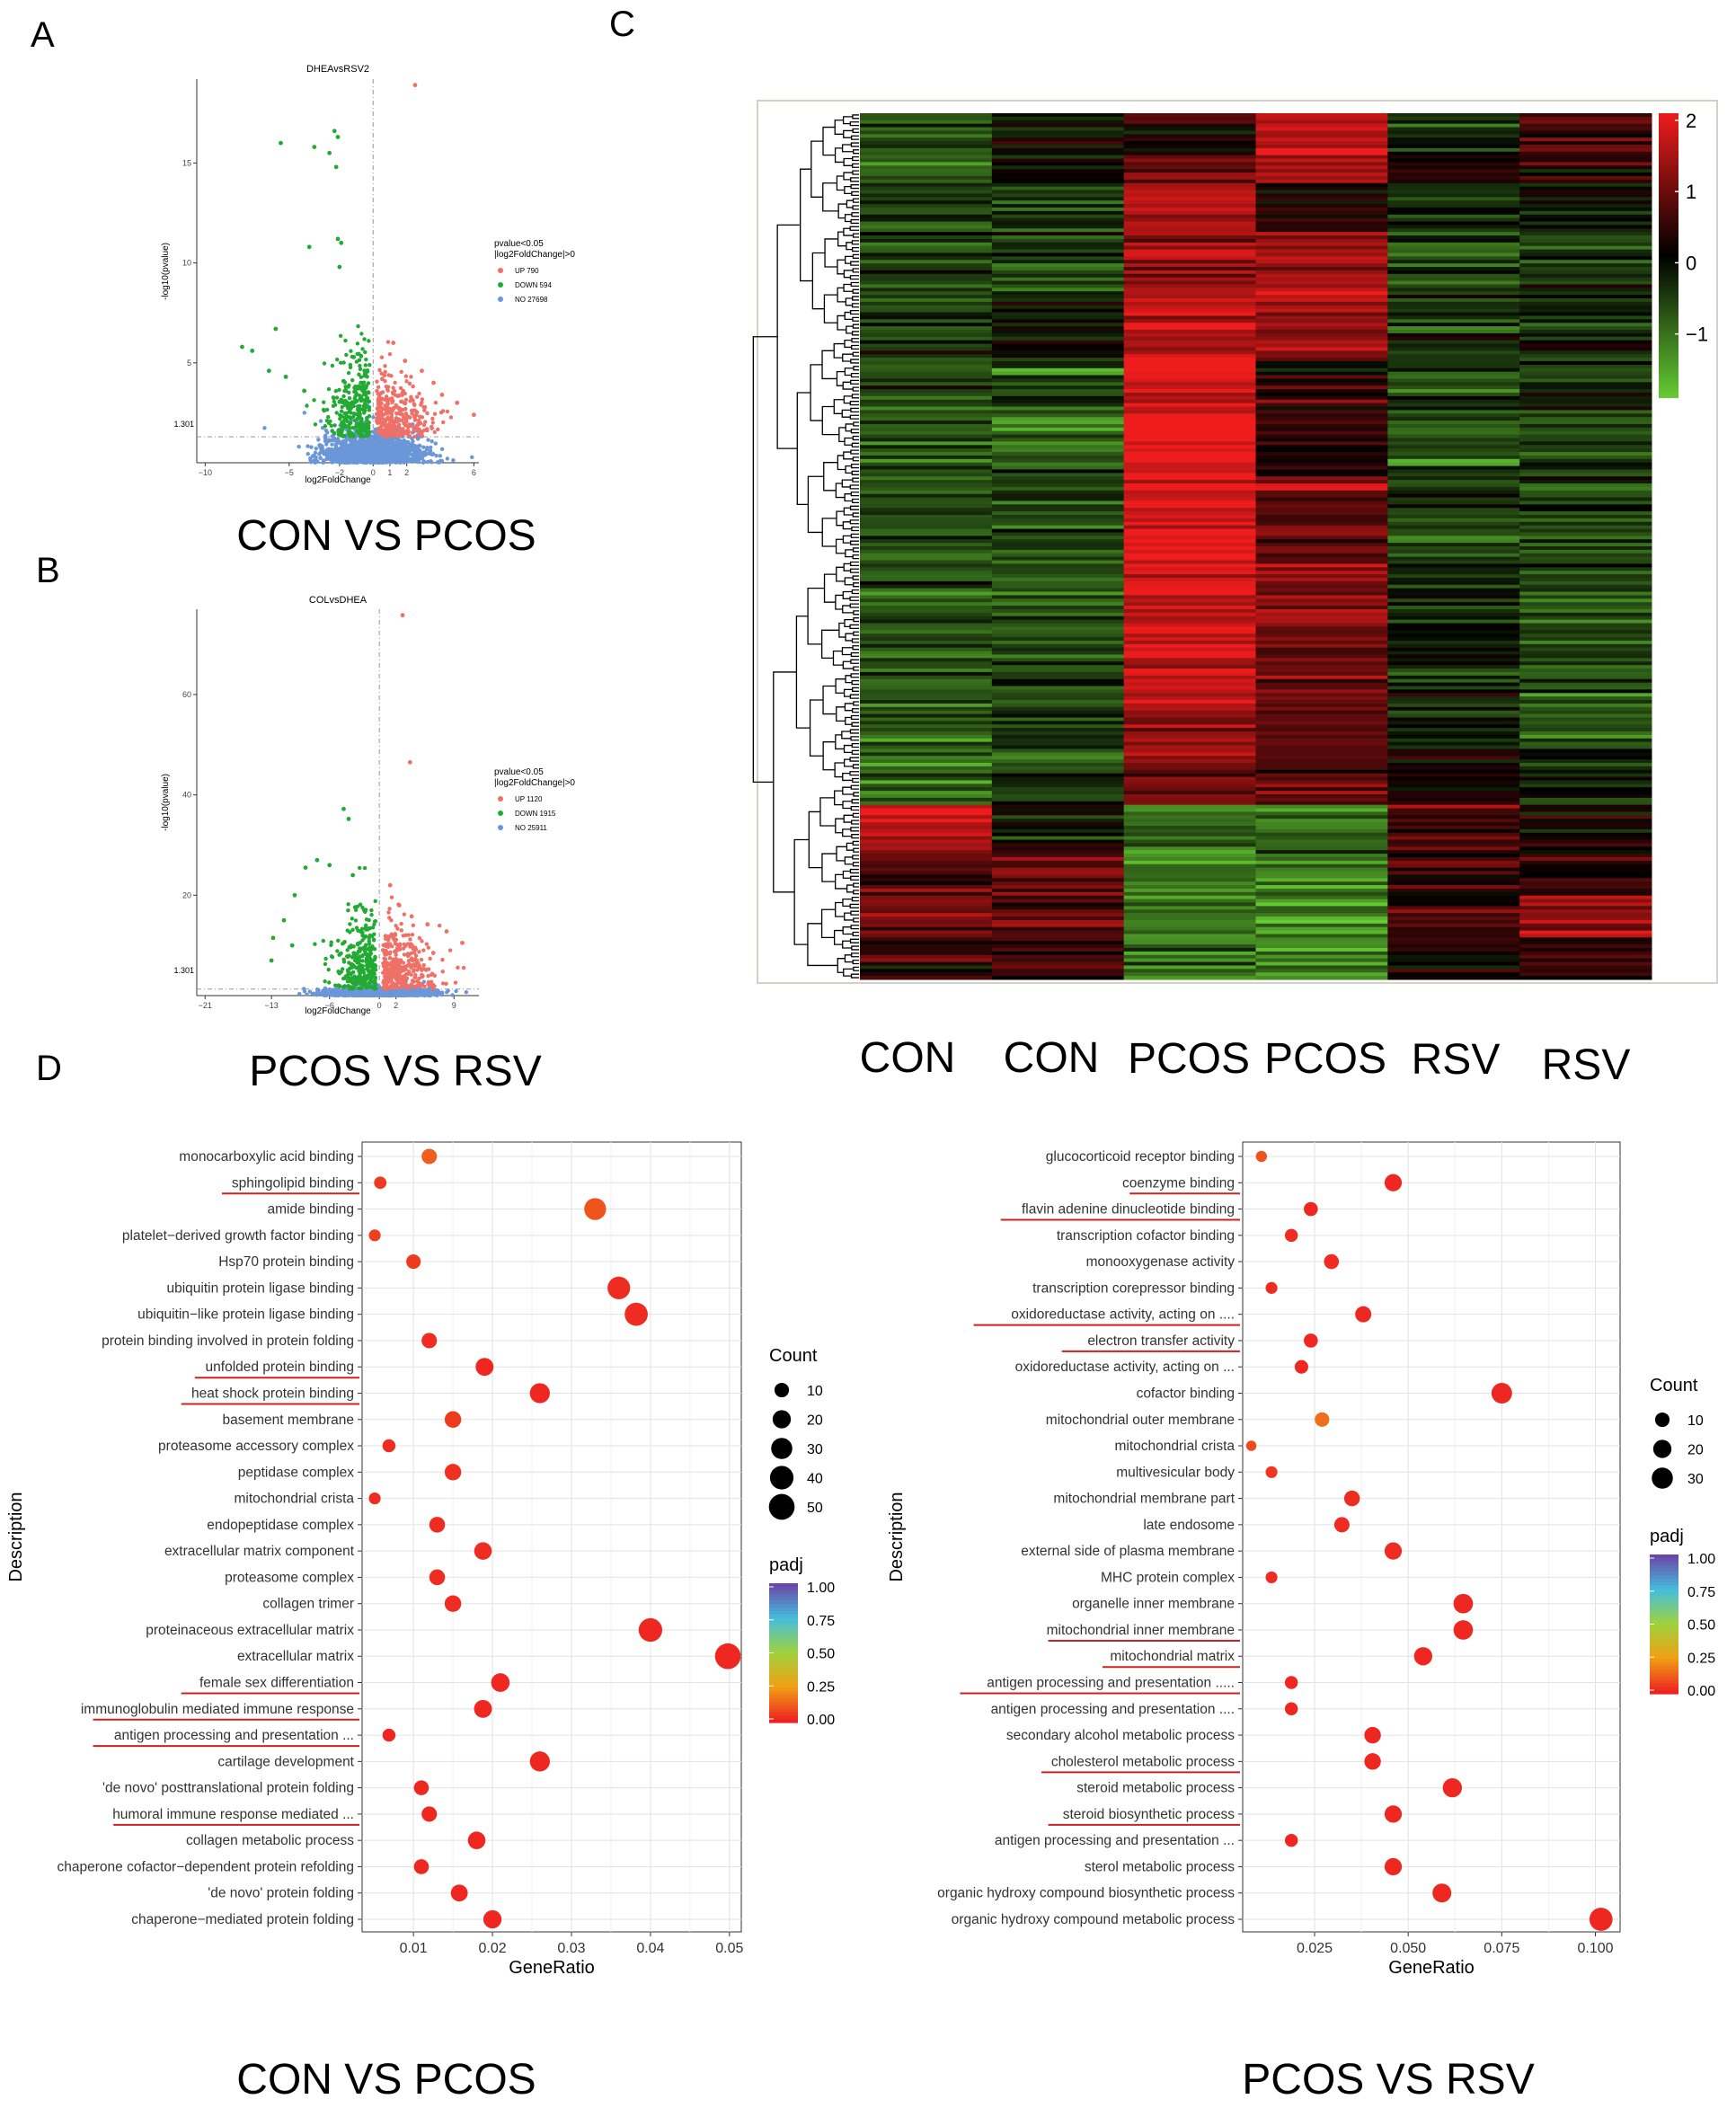  Describe the element at coordinates (289, 472) in the screenshot. I see `volcano-a-xtick-label-1: −5` at that location.